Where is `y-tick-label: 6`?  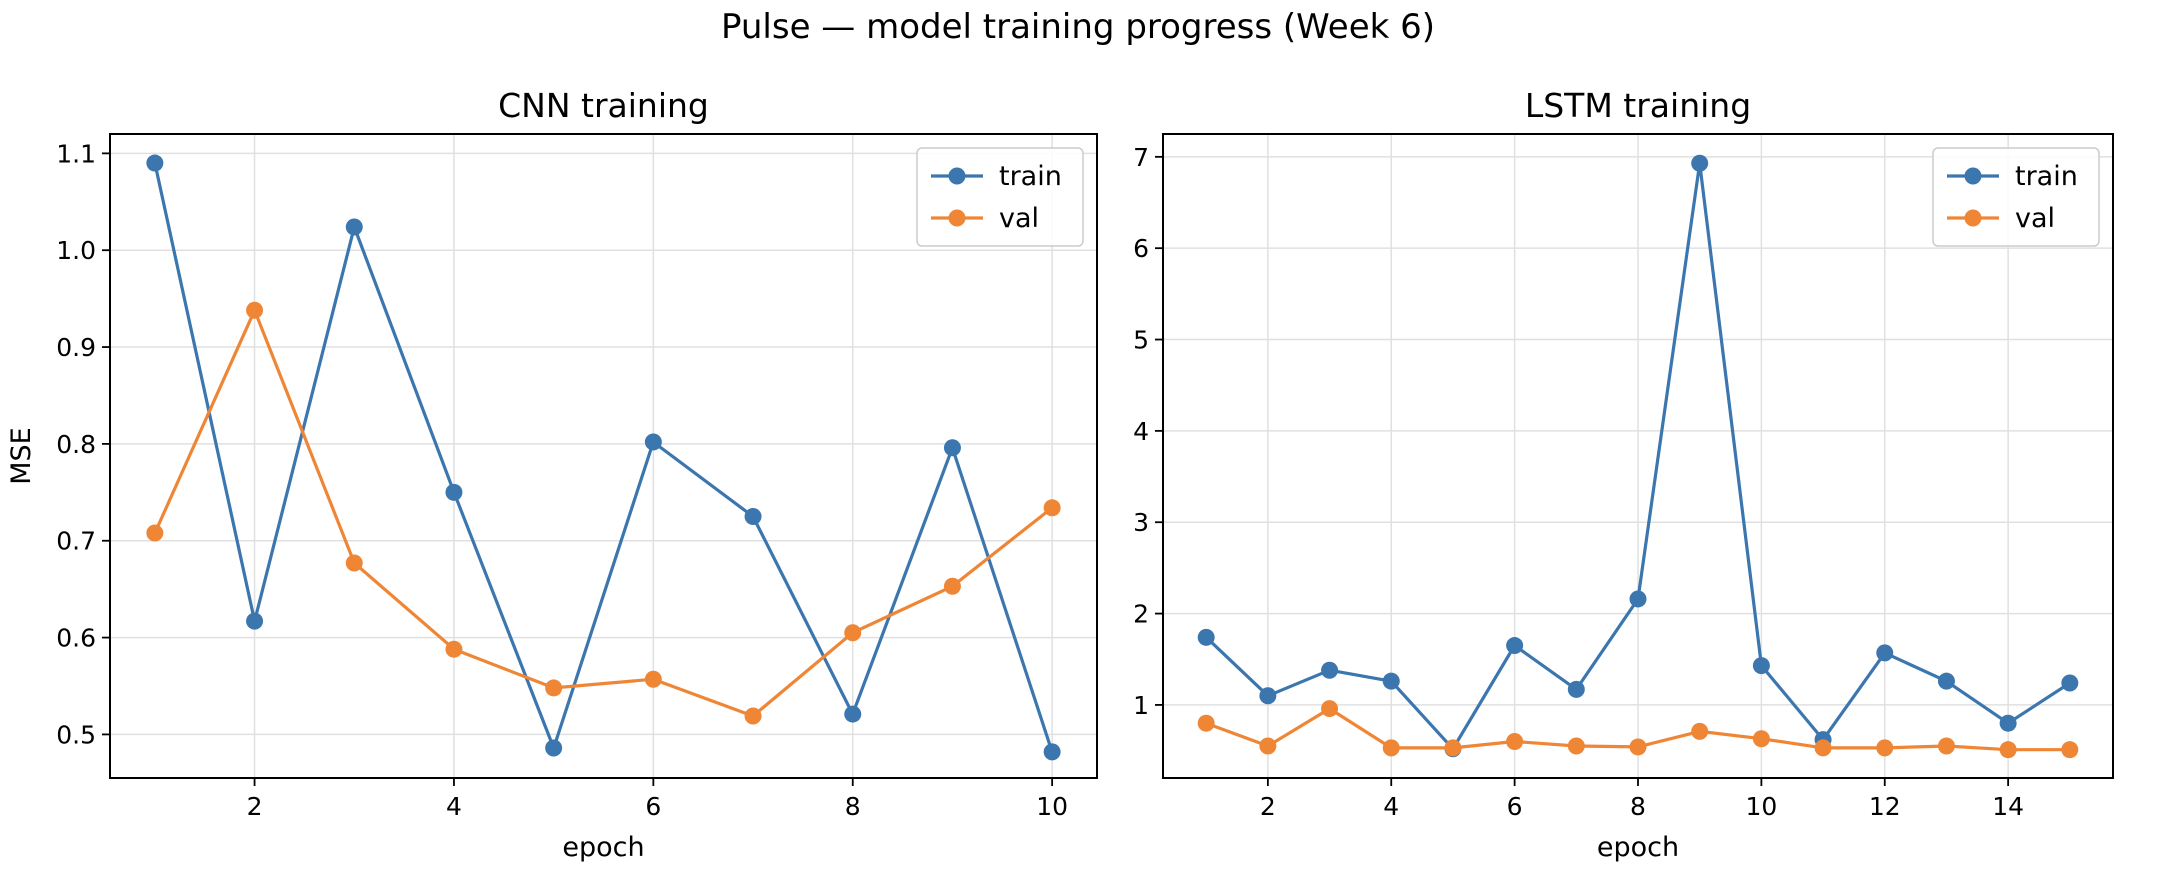 y-tick-label: 6 is located at coordinates (1141, 248).